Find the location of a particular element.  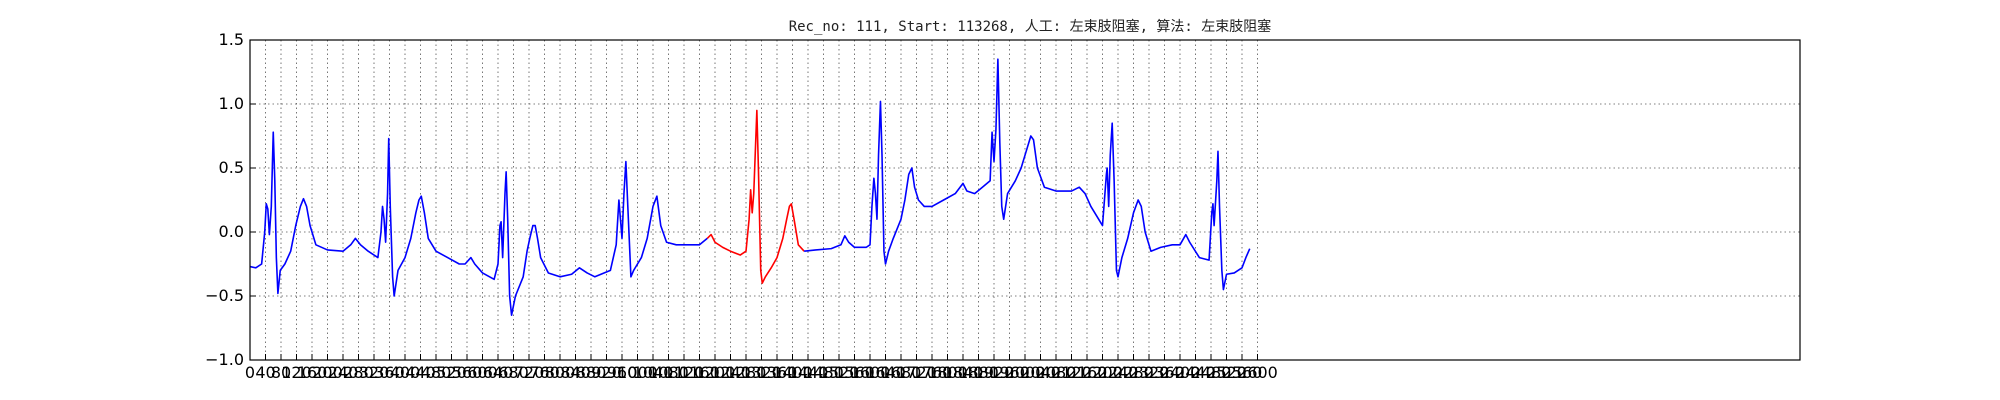

x-tick-label: 1160 is located at coordinates (699, 372).